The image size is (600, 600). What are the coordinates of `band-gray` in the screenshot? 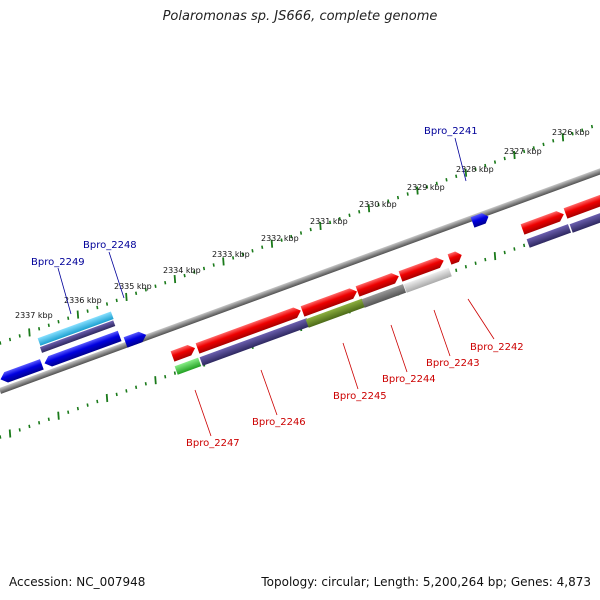 It's located at (384, 296).